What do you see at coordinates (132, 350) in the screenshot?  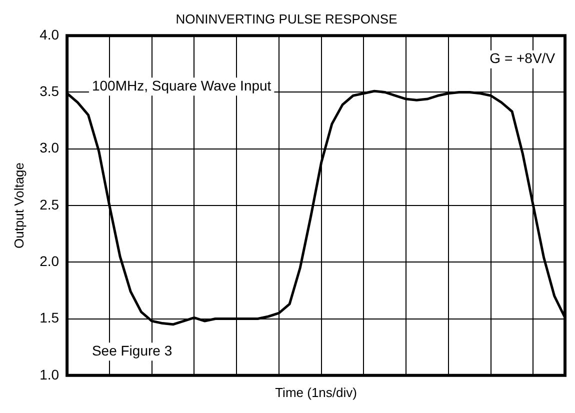 I see `annotation: See Figure 3` at bounding box center [132, 350].